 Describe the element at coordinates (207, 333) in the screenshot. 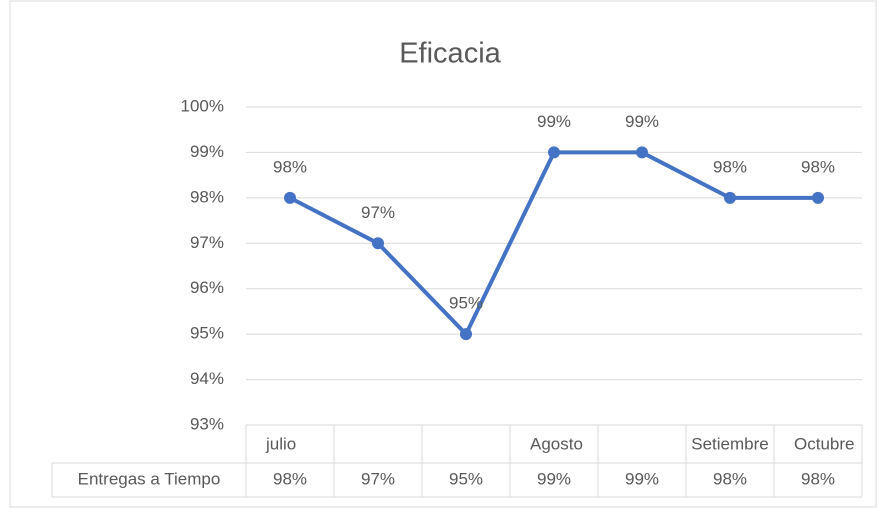

I see `y-tick-label: 95%` at that location.